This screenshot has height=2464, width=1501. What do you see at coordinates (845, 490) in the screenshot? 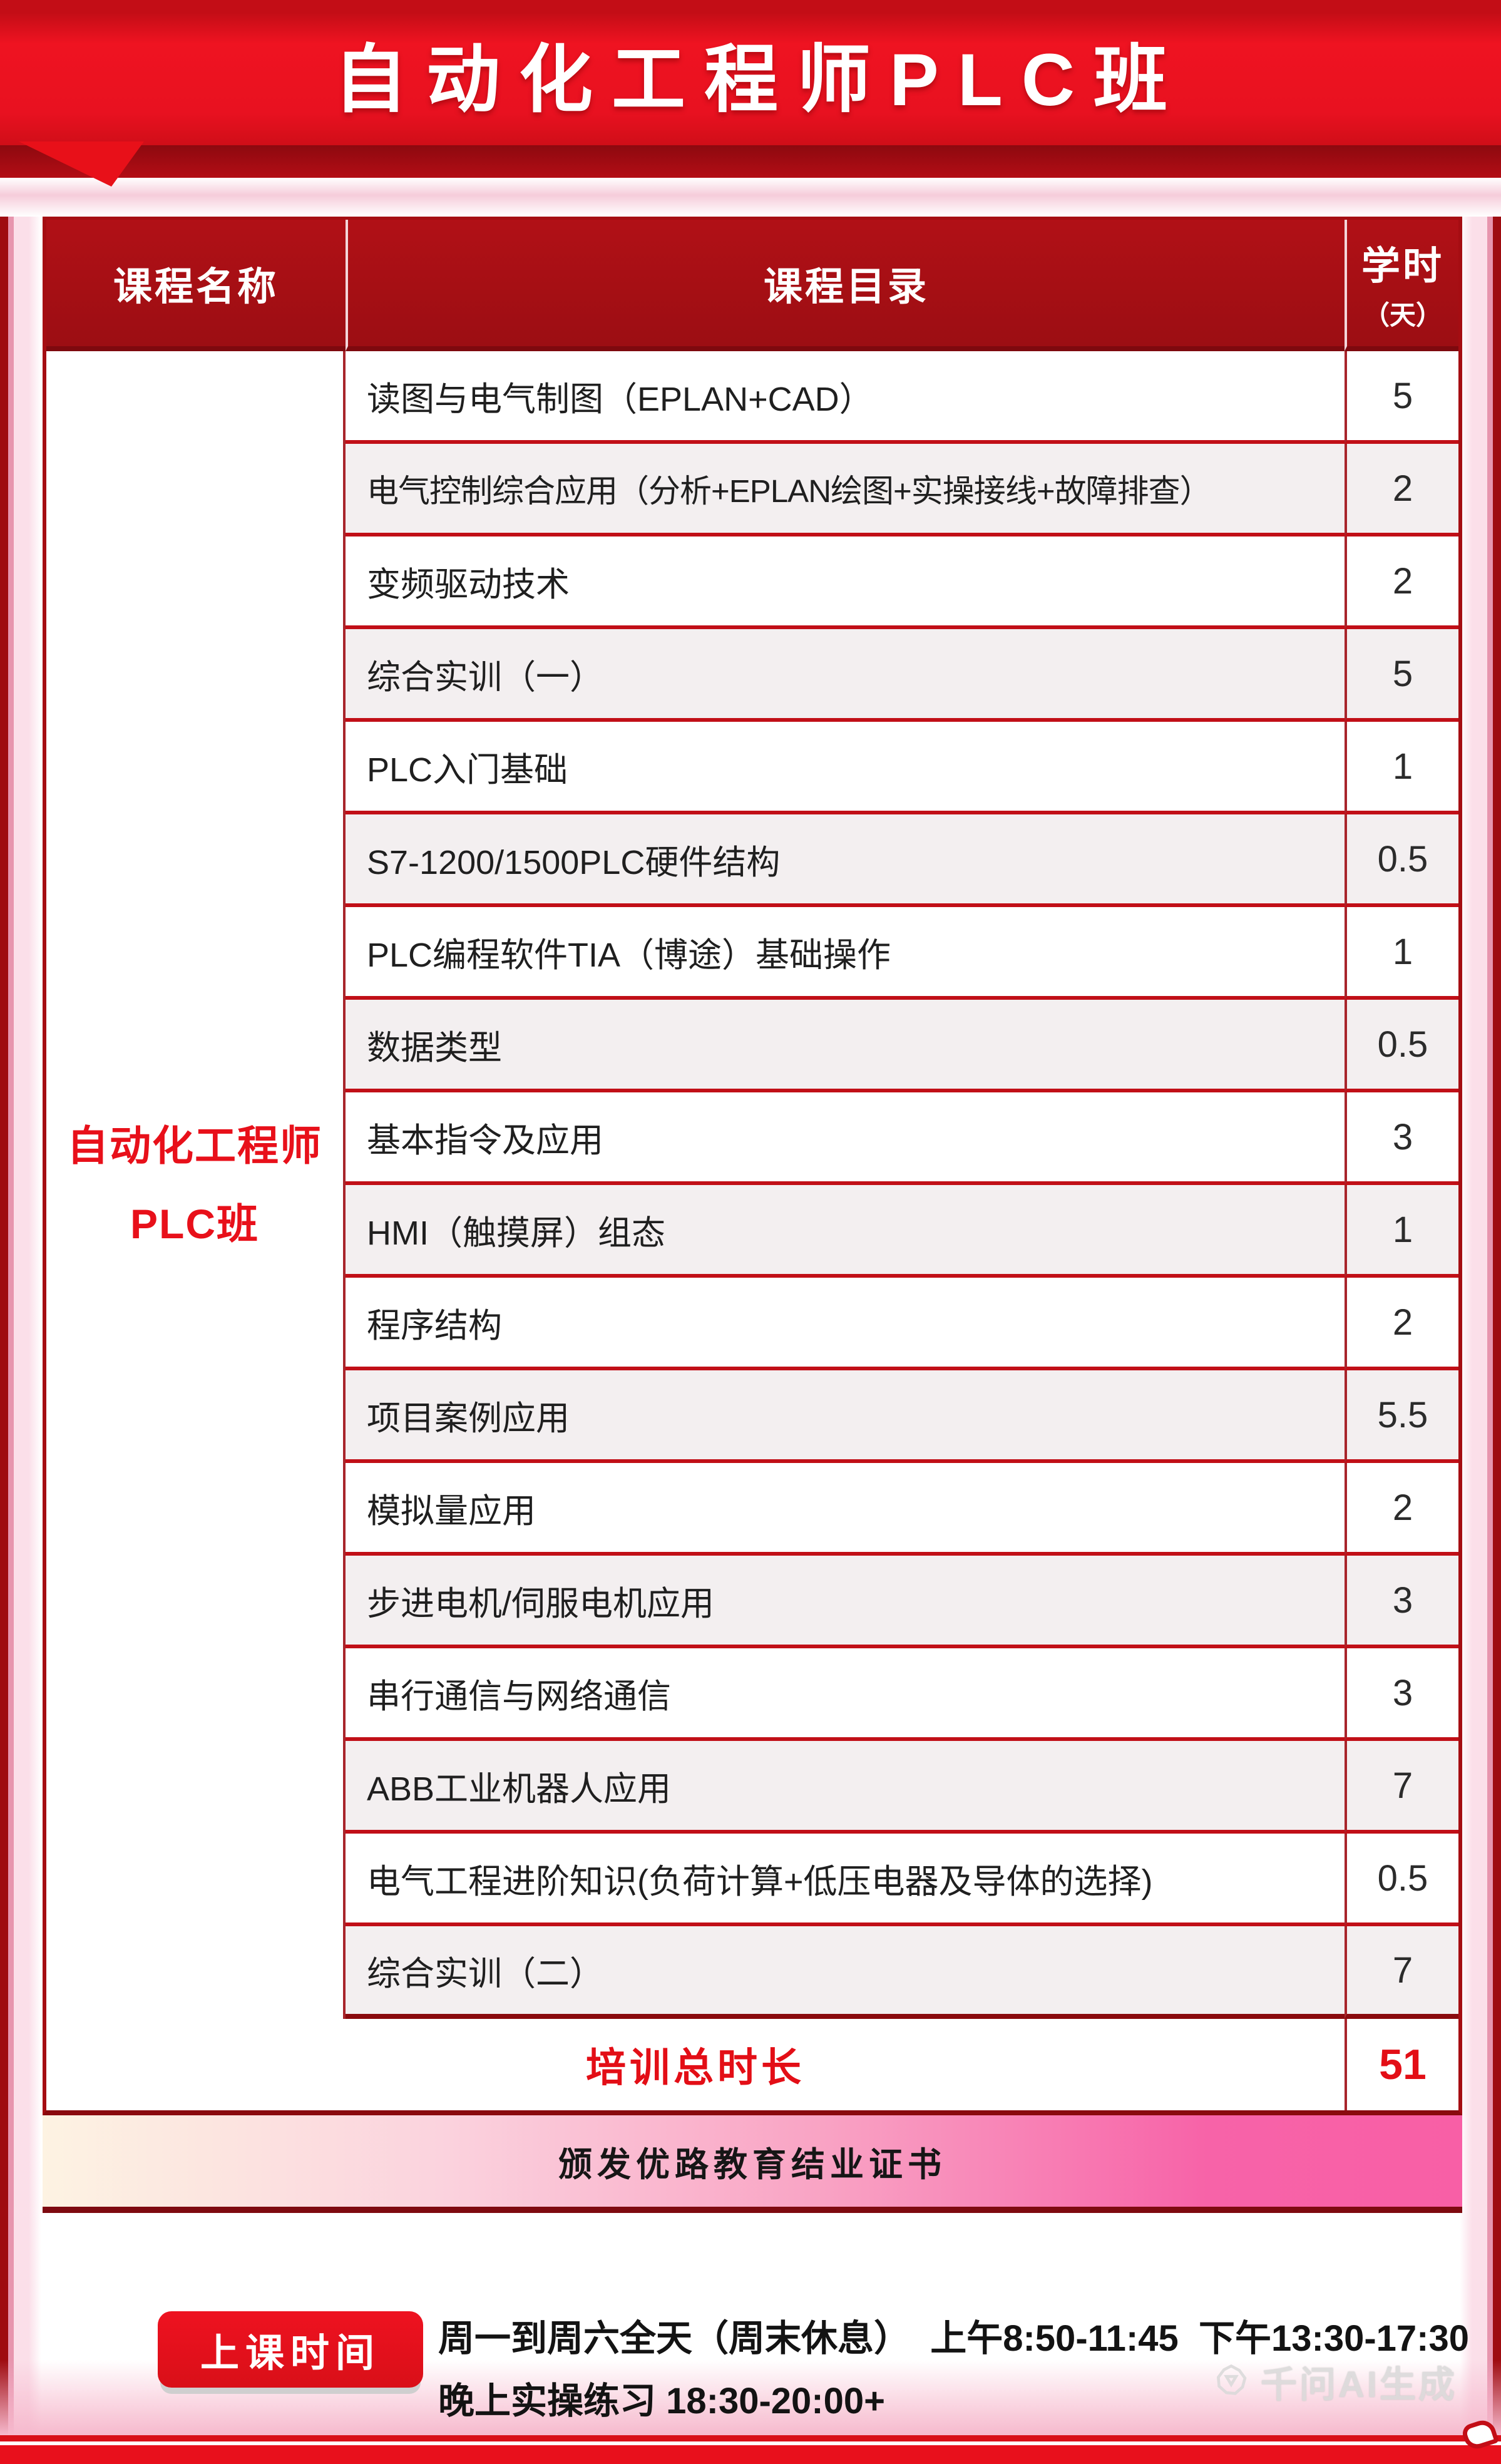
I see `table-row-topic: 电气控制综合应用（分析+EPLAN绘图+实操接线+故障排查）` at bounding box center [845, 490].